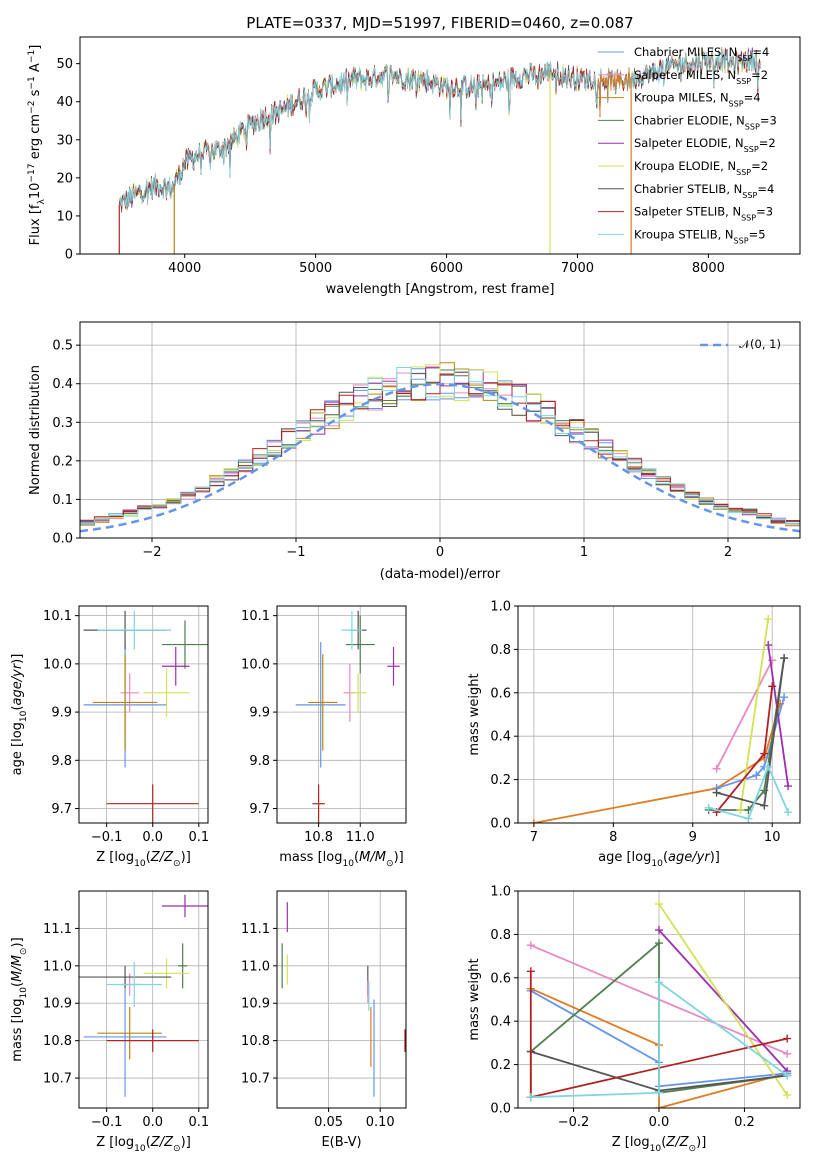  Describe the element at coordinates (255, 929) in the screenshot. I see `y-tick-label: 11.1` at that location.